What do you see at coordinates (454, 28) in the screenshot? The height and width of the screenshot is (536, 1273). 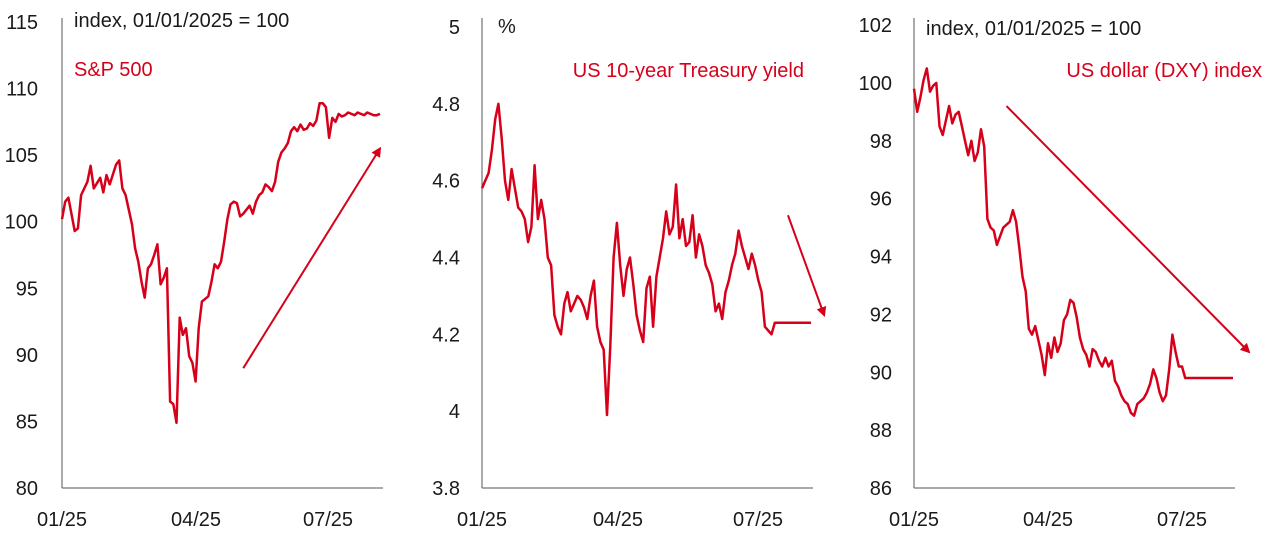 I see `y-tick-label: 5` at bounding box center [454, 28].